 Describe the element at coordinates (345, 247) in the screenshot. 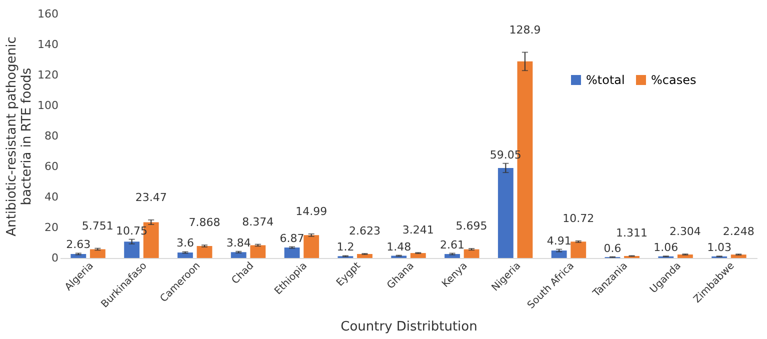

I see `data-label: 1.2` at that location.